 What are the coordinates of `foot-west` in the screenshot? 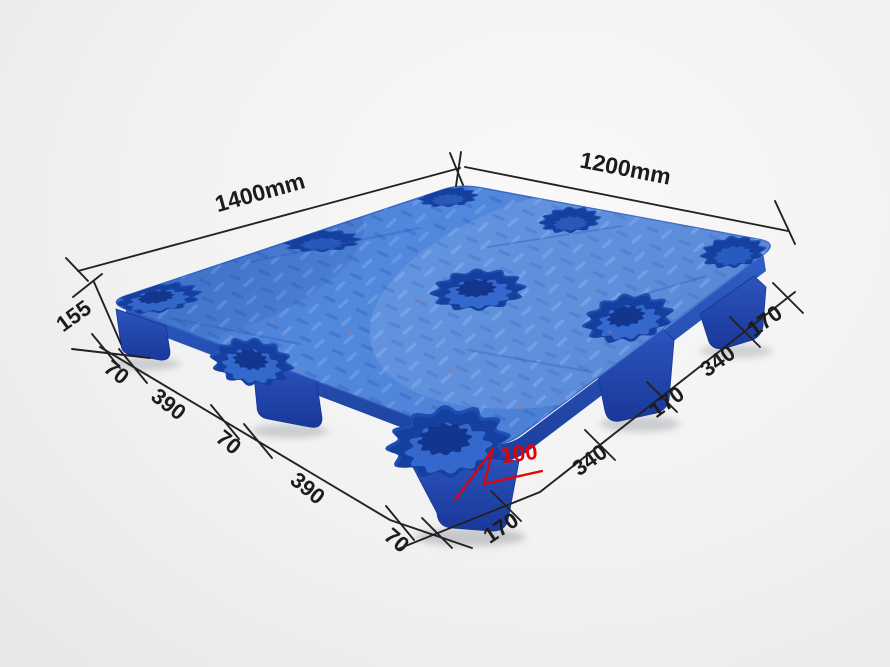 It's located at (143, 334).